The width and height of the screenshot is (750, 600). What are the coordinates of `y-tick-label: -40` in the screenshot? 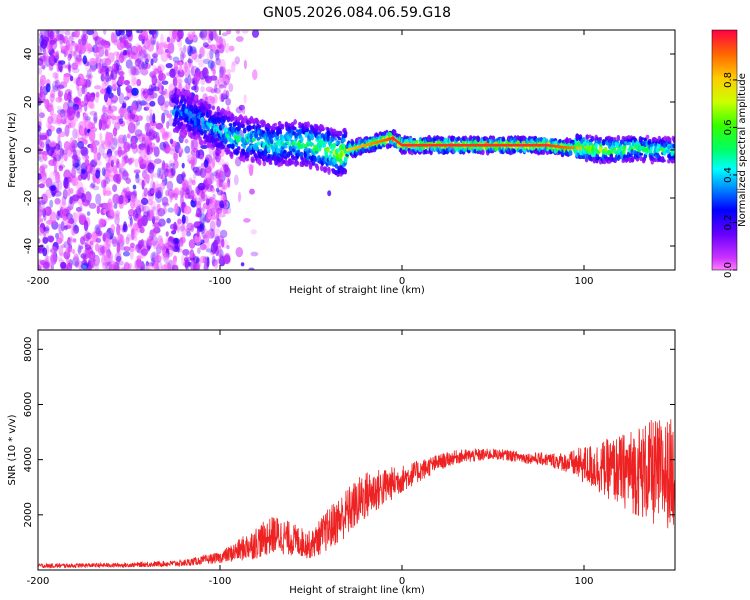 It's located at (28, 246).